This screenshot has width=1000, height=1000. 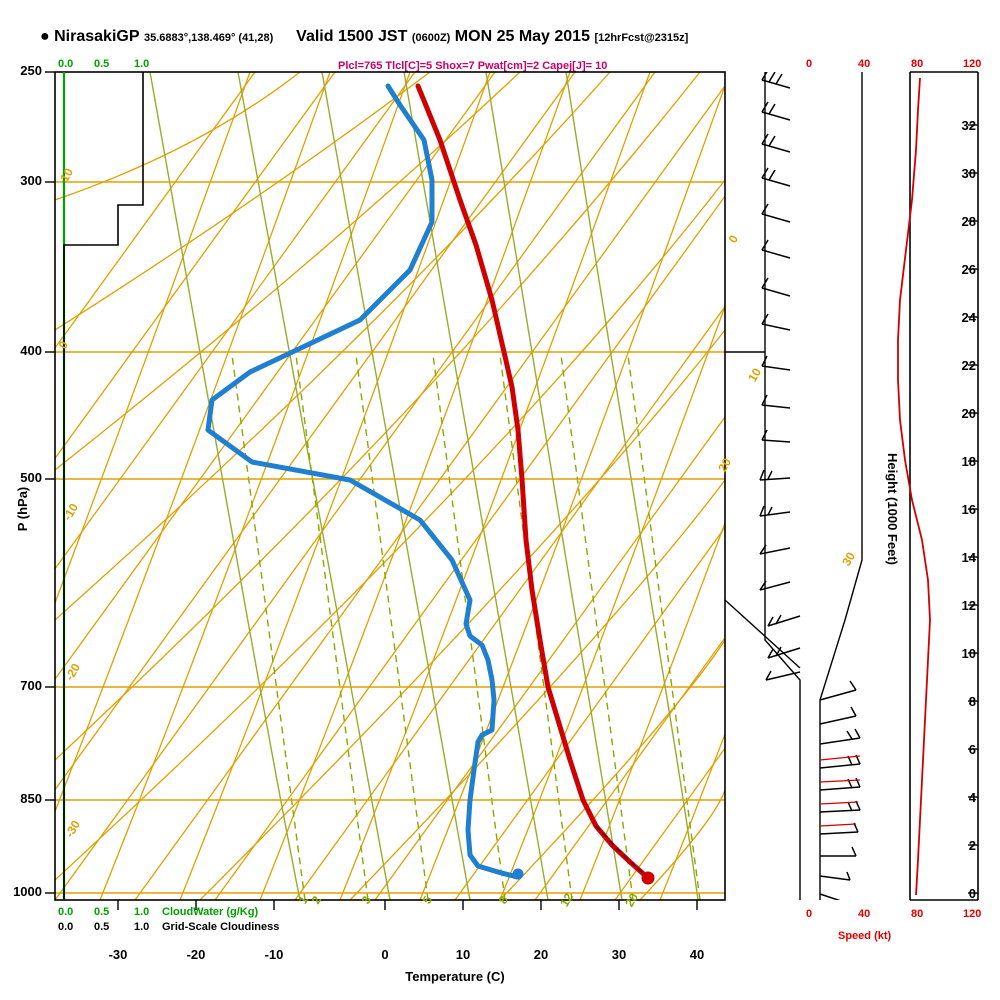 I want to click on lcl-dot, so click(x=518, y=874).